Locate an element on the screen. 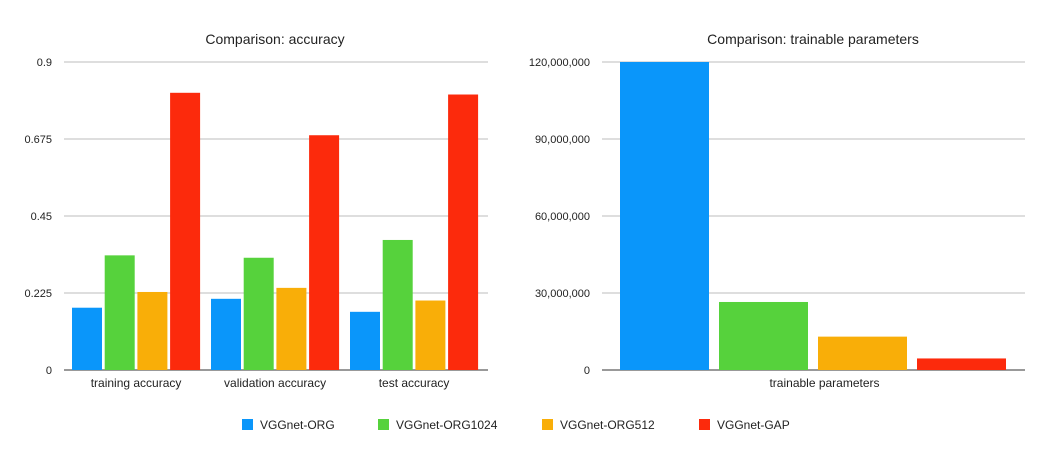  legend-label: VGGnet-ORG512 is located at coordinates (607, 425).